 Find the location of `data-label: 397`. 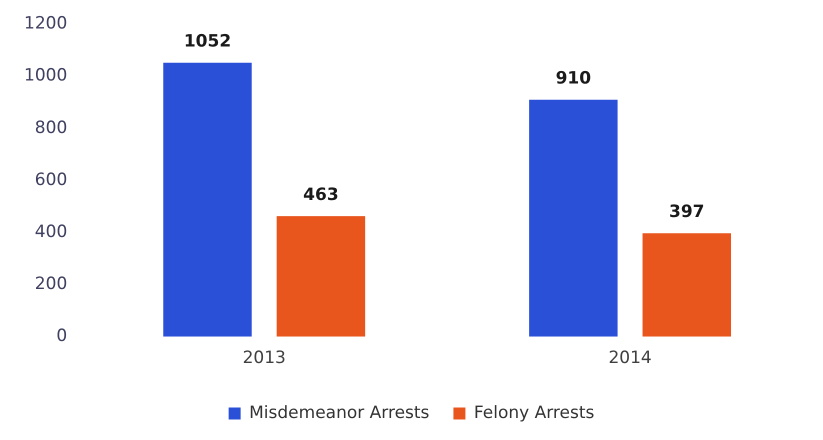

data-label: 397 is located at coordinates (687, 212).